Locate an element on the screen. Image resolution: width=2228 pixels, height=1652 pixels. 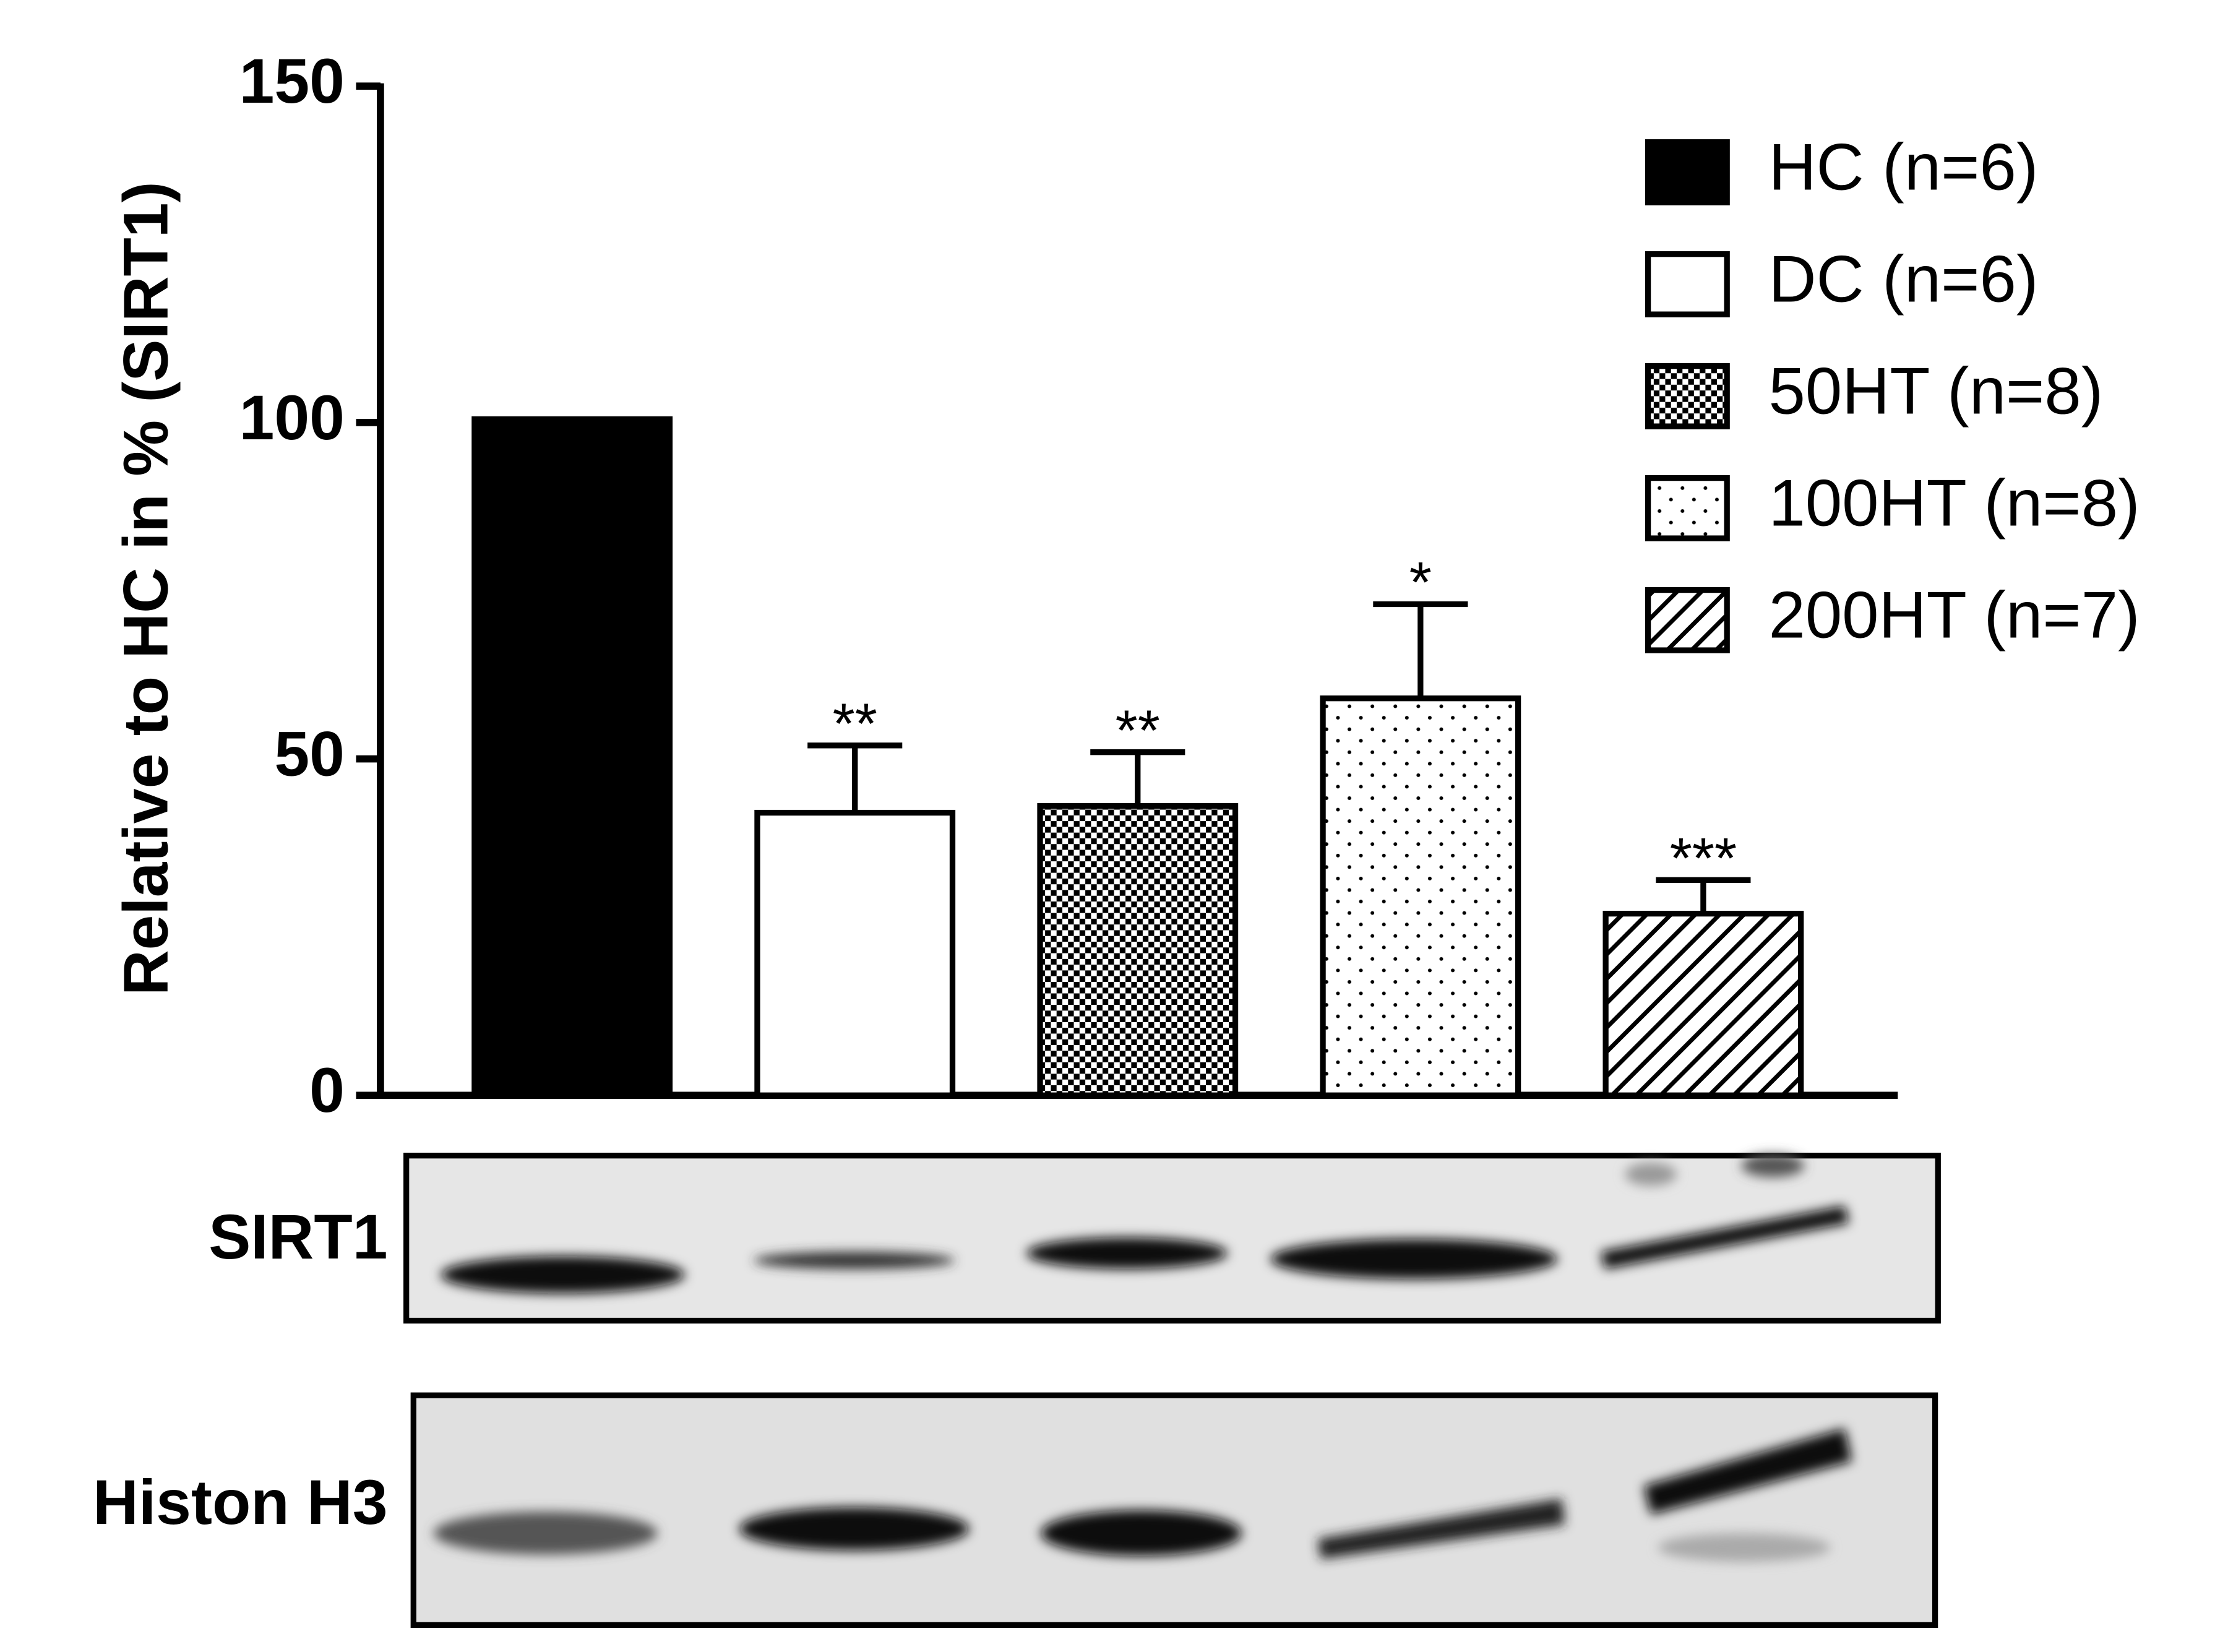
blot-label: Histon H3 is located at coordinates (240, 1503).